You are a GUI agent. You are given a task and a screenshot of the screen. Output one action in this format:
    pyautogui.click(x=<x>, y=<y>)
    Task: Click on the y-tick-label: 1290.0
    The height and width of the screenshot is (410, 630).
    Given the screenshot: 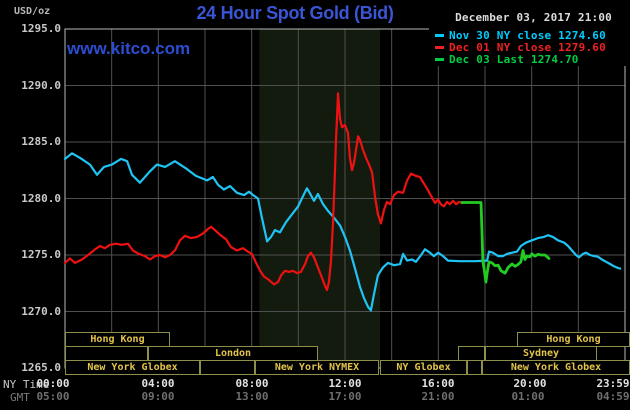 What is the action you would take?
    pyautogui.click(x=41, y=85)
    